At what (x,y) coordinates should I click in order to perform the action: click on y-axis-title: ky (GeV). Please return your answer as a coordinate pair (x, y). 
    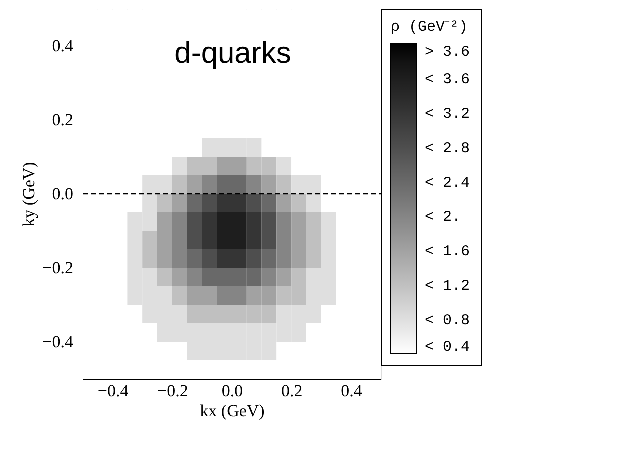
    Looking at the image, I should click on (29, 194).